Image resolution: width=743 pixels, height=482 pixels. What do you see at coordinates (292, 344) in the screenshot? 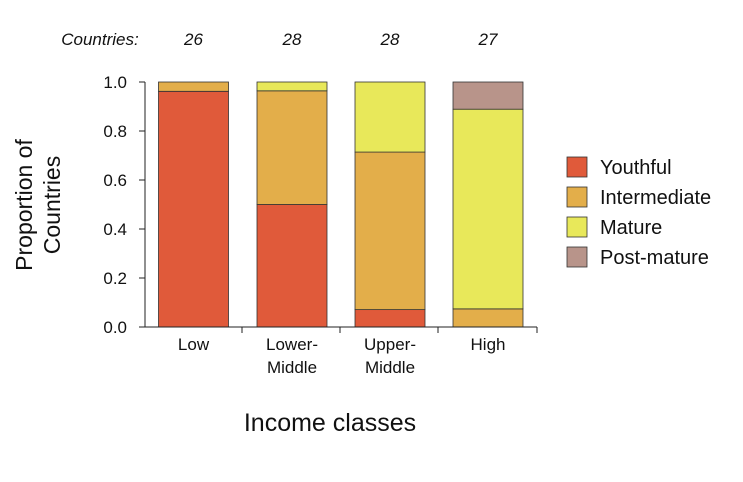
I see `x-tick-label: Lower-` at bounding box center [292, 344].